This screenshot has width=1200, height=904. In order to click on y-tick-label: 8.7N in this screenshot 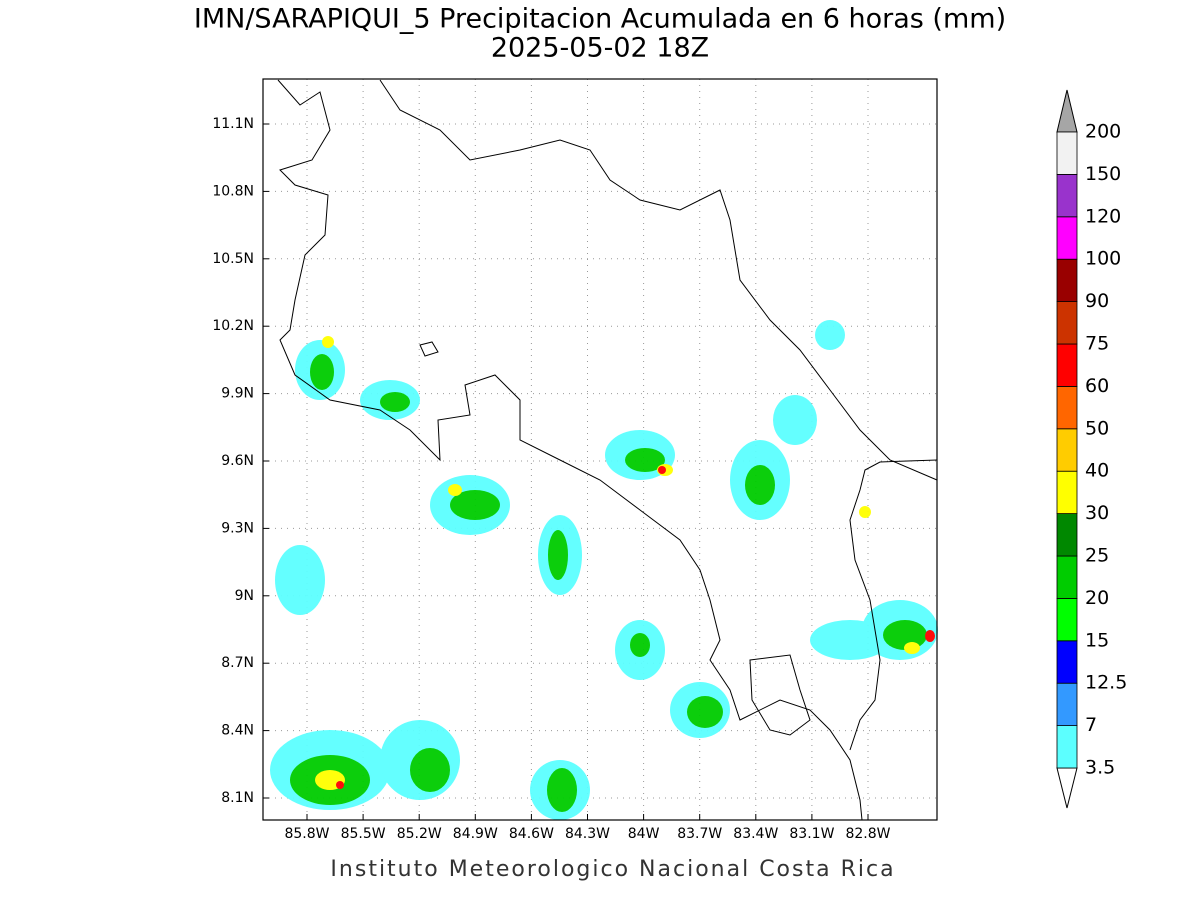, I will do `click(237, 663)`.